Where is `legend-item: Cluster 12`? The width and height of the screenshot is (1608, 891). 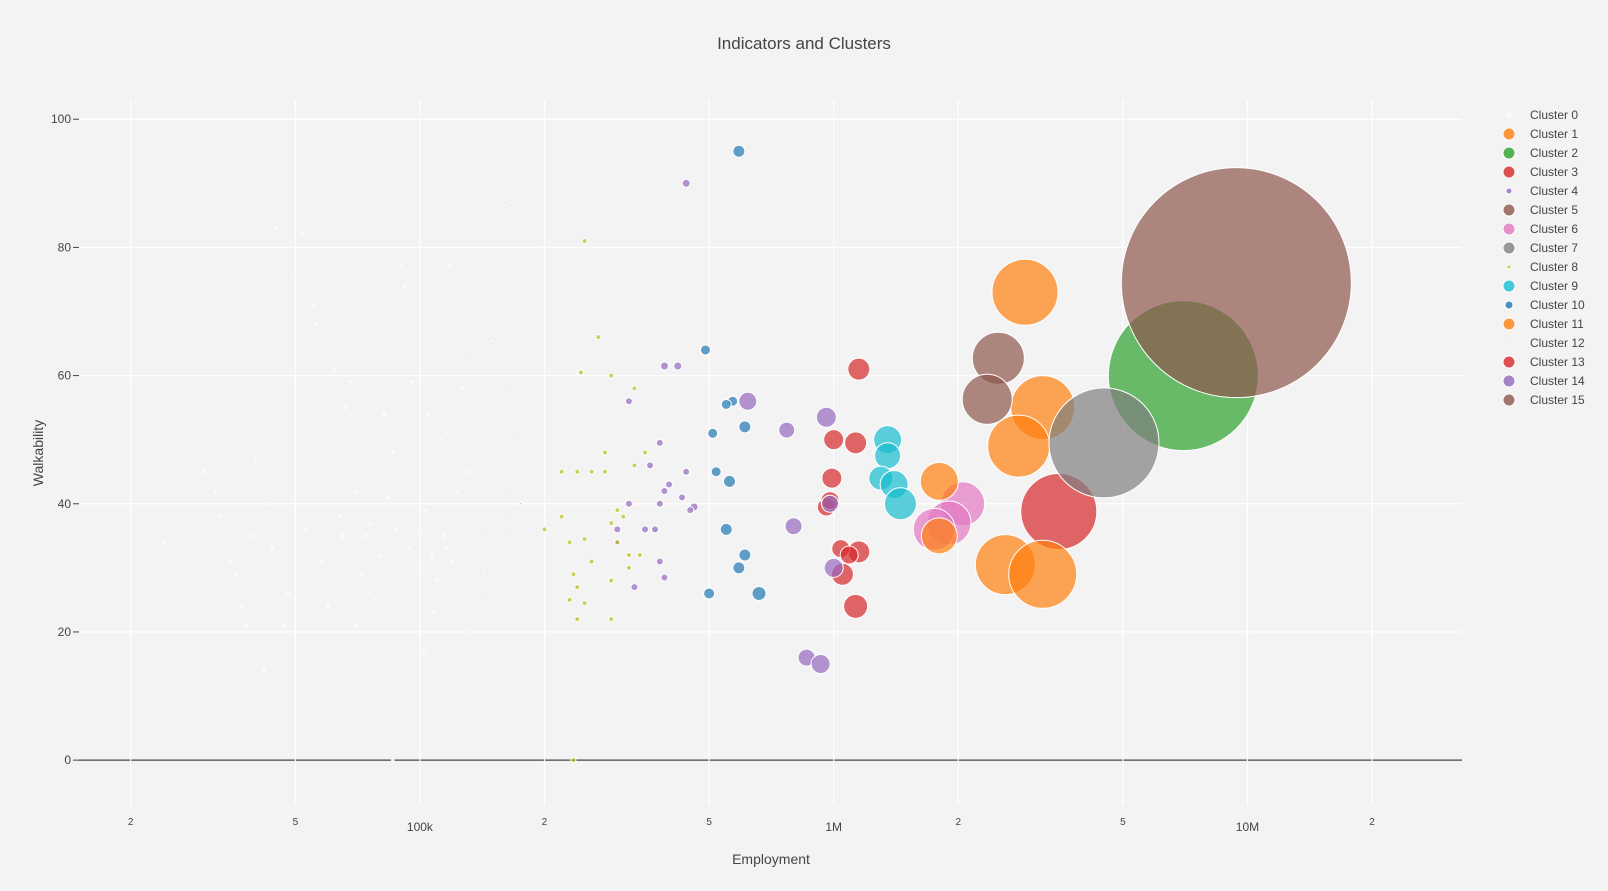 legend-item: Cluster 12 is located at coordinates (1546, 343).